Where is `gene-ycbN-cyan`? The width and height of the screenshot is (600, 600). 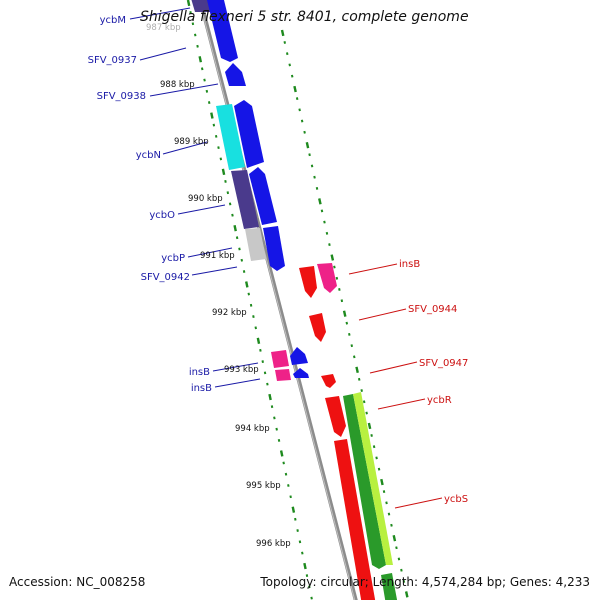 gene-ycbN-cyan is located at coordinates (230, 137).